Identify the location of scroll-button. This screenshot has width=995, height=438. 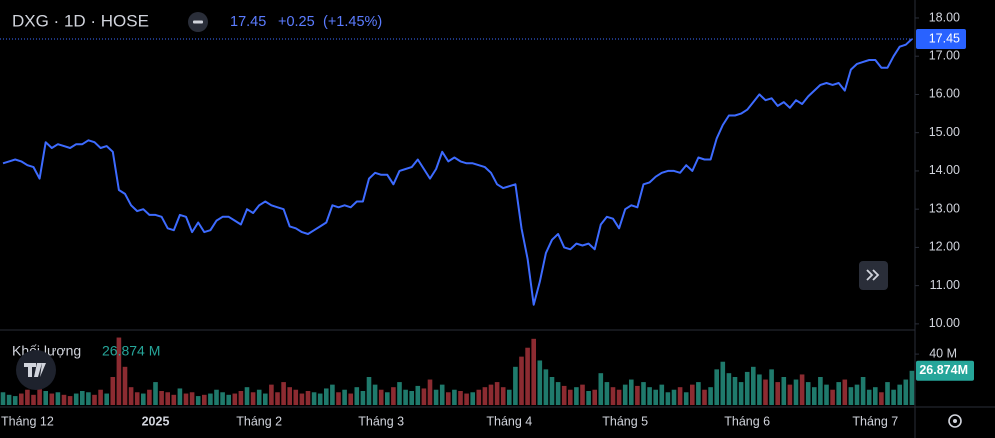
(873, 275).